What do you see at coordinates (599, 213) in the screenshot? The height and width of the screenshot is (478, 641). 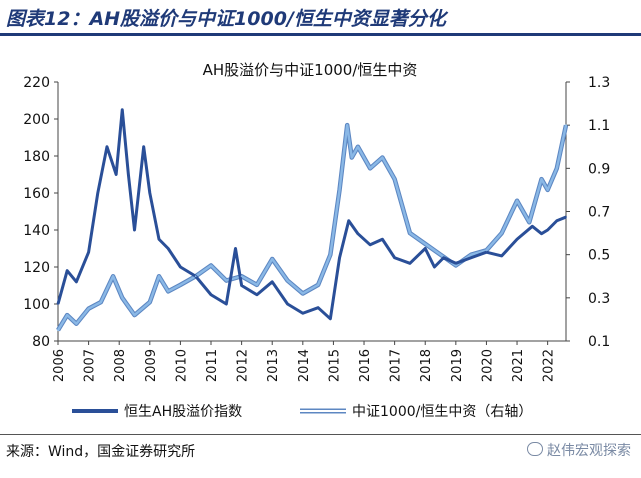 I see `right-tick-label: 0.7` at bounding box center [599, 213].